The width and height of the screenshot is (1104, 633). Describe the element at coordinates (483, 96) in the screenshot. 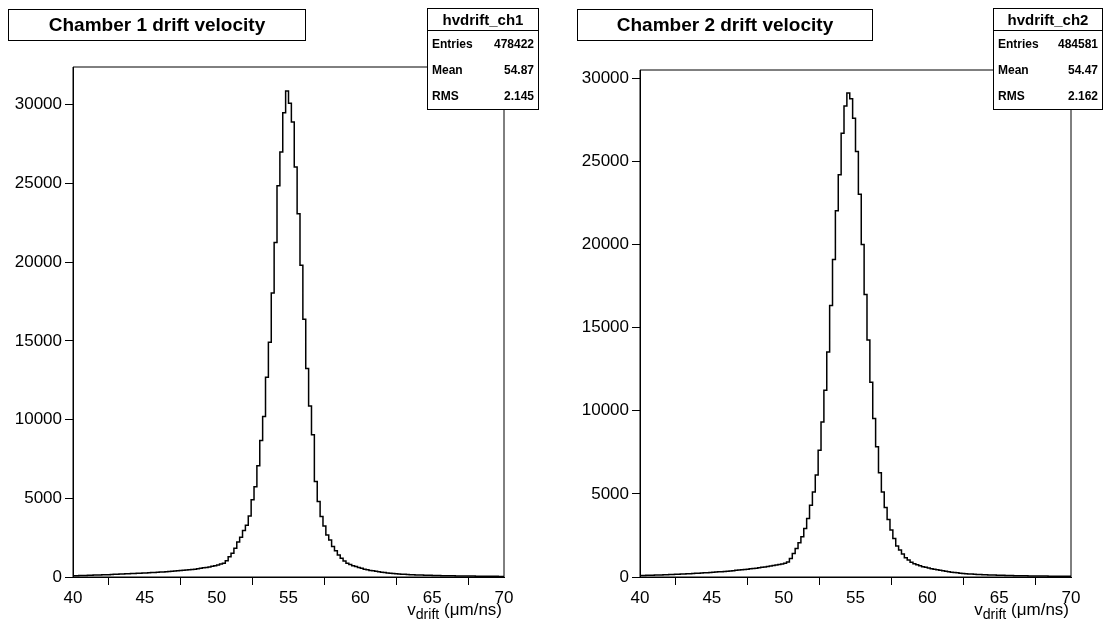

I see `text: RMS 2.145` at that location.